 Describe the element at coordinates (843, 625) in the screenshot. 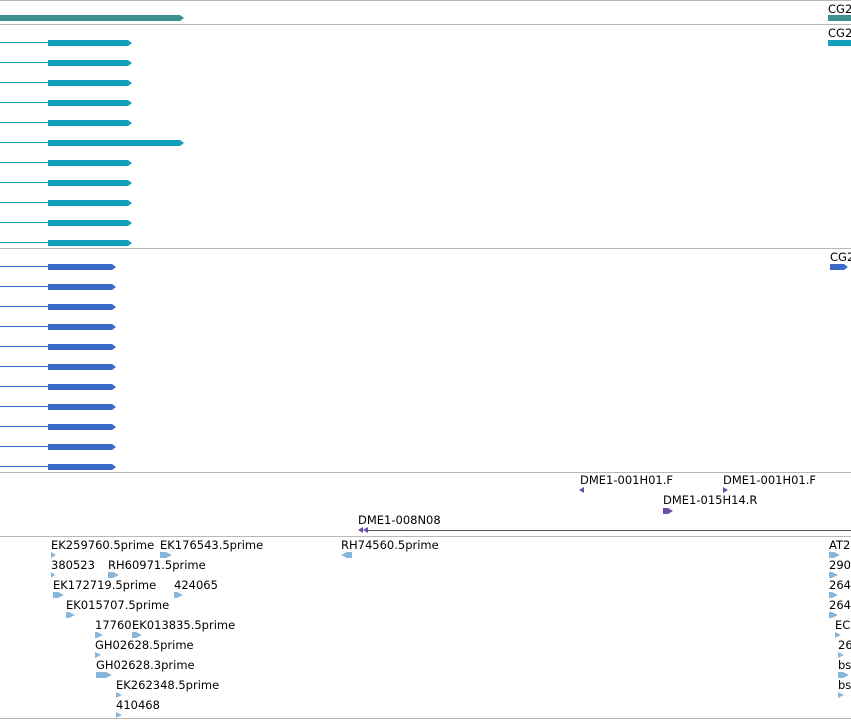

I see `est-label: EC` at that location.